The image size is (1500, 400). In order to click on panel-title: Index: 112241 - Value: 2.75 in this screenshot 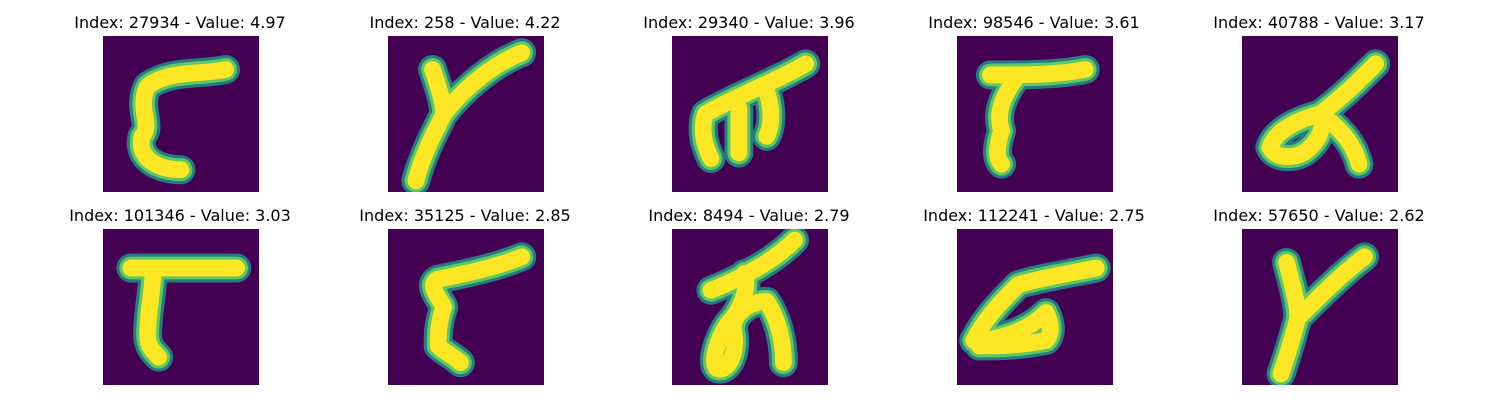, I will do `click(1034, 215)`.